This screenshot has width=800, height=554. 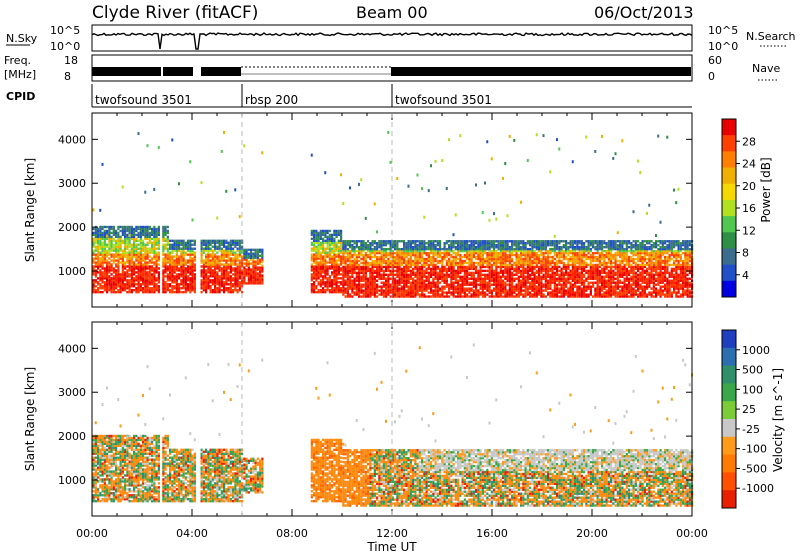 What do you see at coordinates (758, 488) in the screenshot?
I see `colorbar-tick-label: -1000` at bounding box center [758, 488].